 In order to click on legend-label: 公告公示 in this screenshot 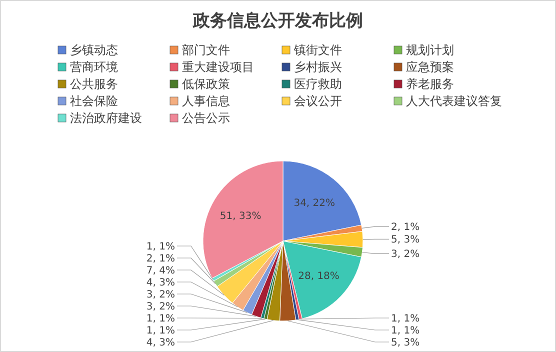, I will do `click(206, 118)`.